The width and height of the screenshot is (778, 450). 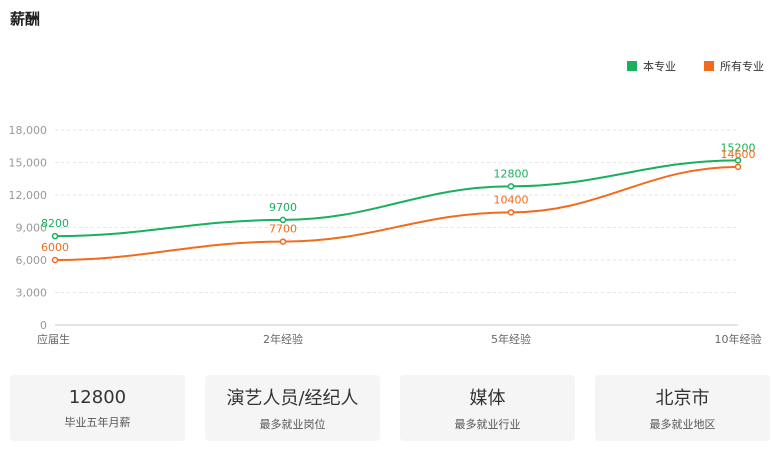 What do you see at coordinates (32, 293) in the screenshot?
I see `y-tick-label: 3,000` at bounding box center [32, 293].